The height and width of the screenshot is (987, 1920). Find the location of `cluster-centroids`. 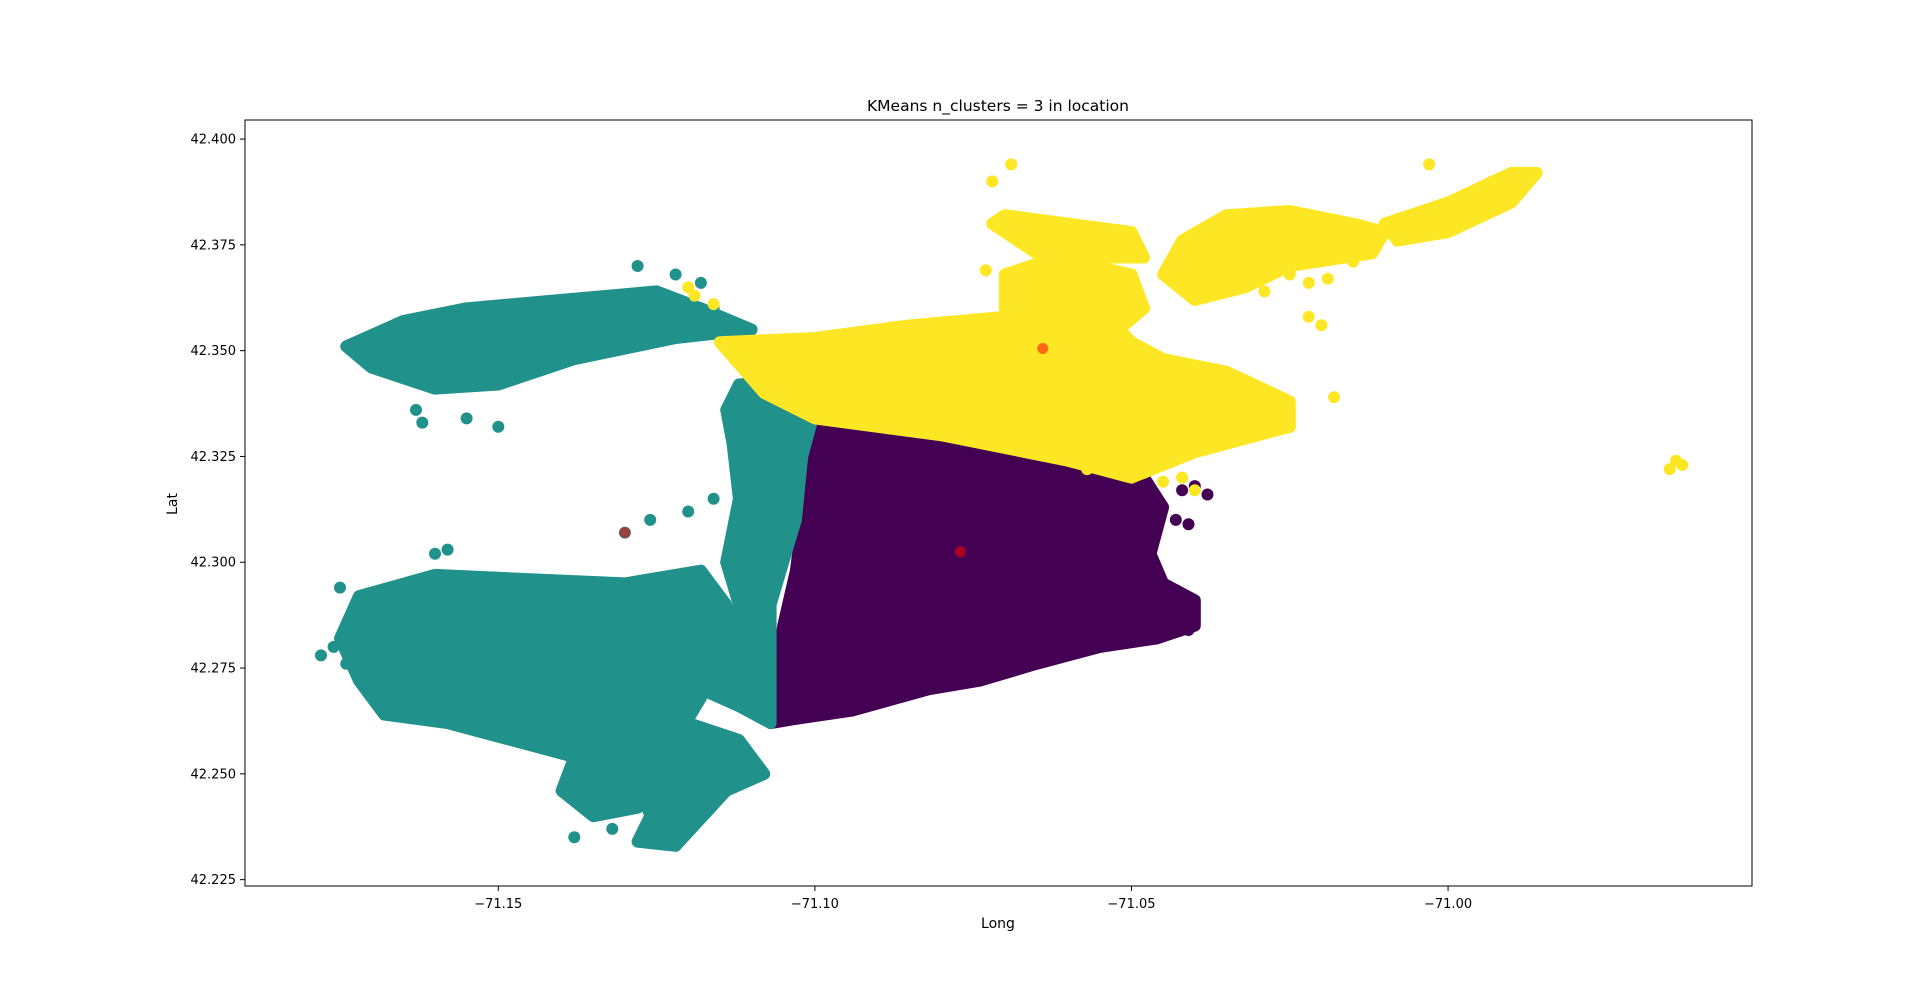

cluster-centroids is located at coordinates (834, 450).